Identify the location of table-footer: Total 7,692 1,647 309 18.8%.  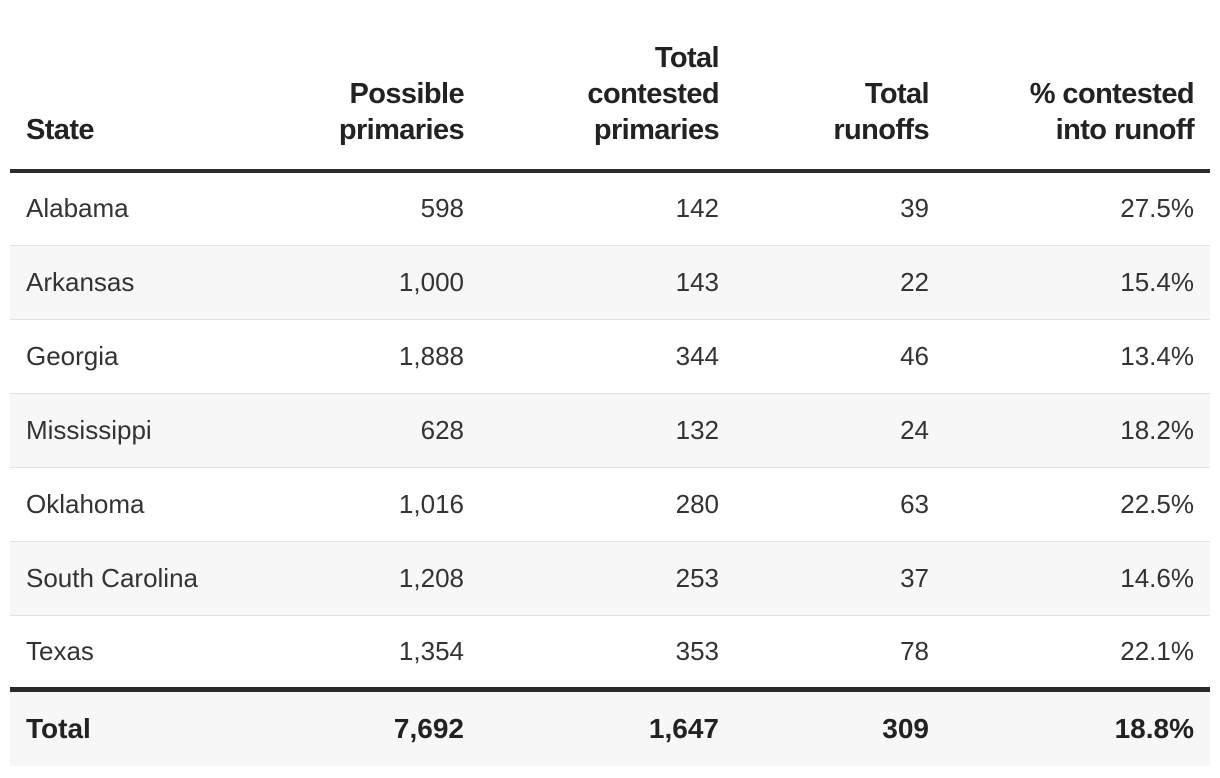
(610, 726).